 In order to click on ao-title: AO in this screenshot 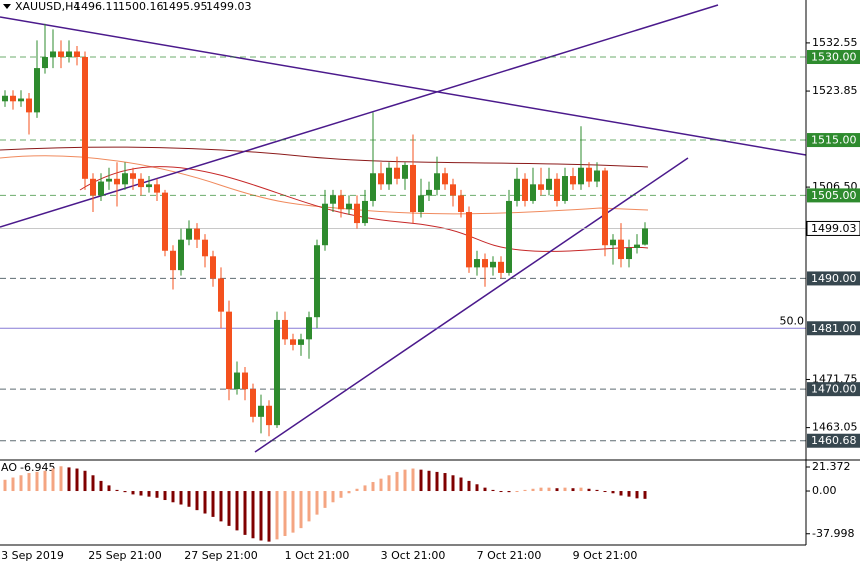, I will do `click(9, 467)`.